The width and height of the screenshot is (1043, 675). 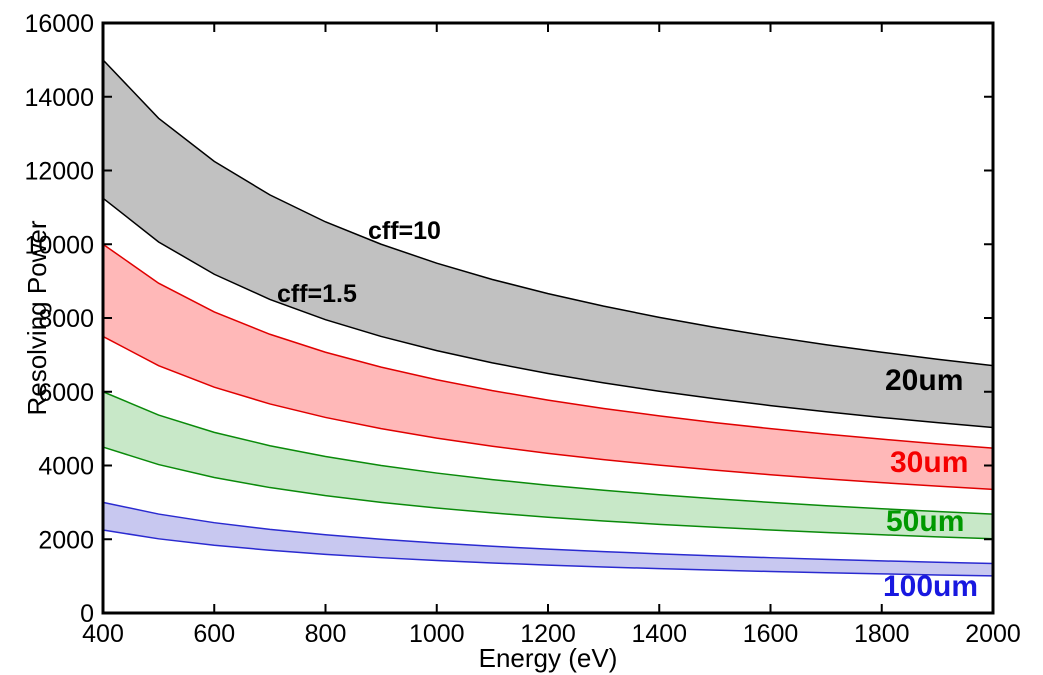 What do you see at coordinates (771, 634) in the screenshot?
I see `x-tick-label: 1600` at bounding box center [771, 634].